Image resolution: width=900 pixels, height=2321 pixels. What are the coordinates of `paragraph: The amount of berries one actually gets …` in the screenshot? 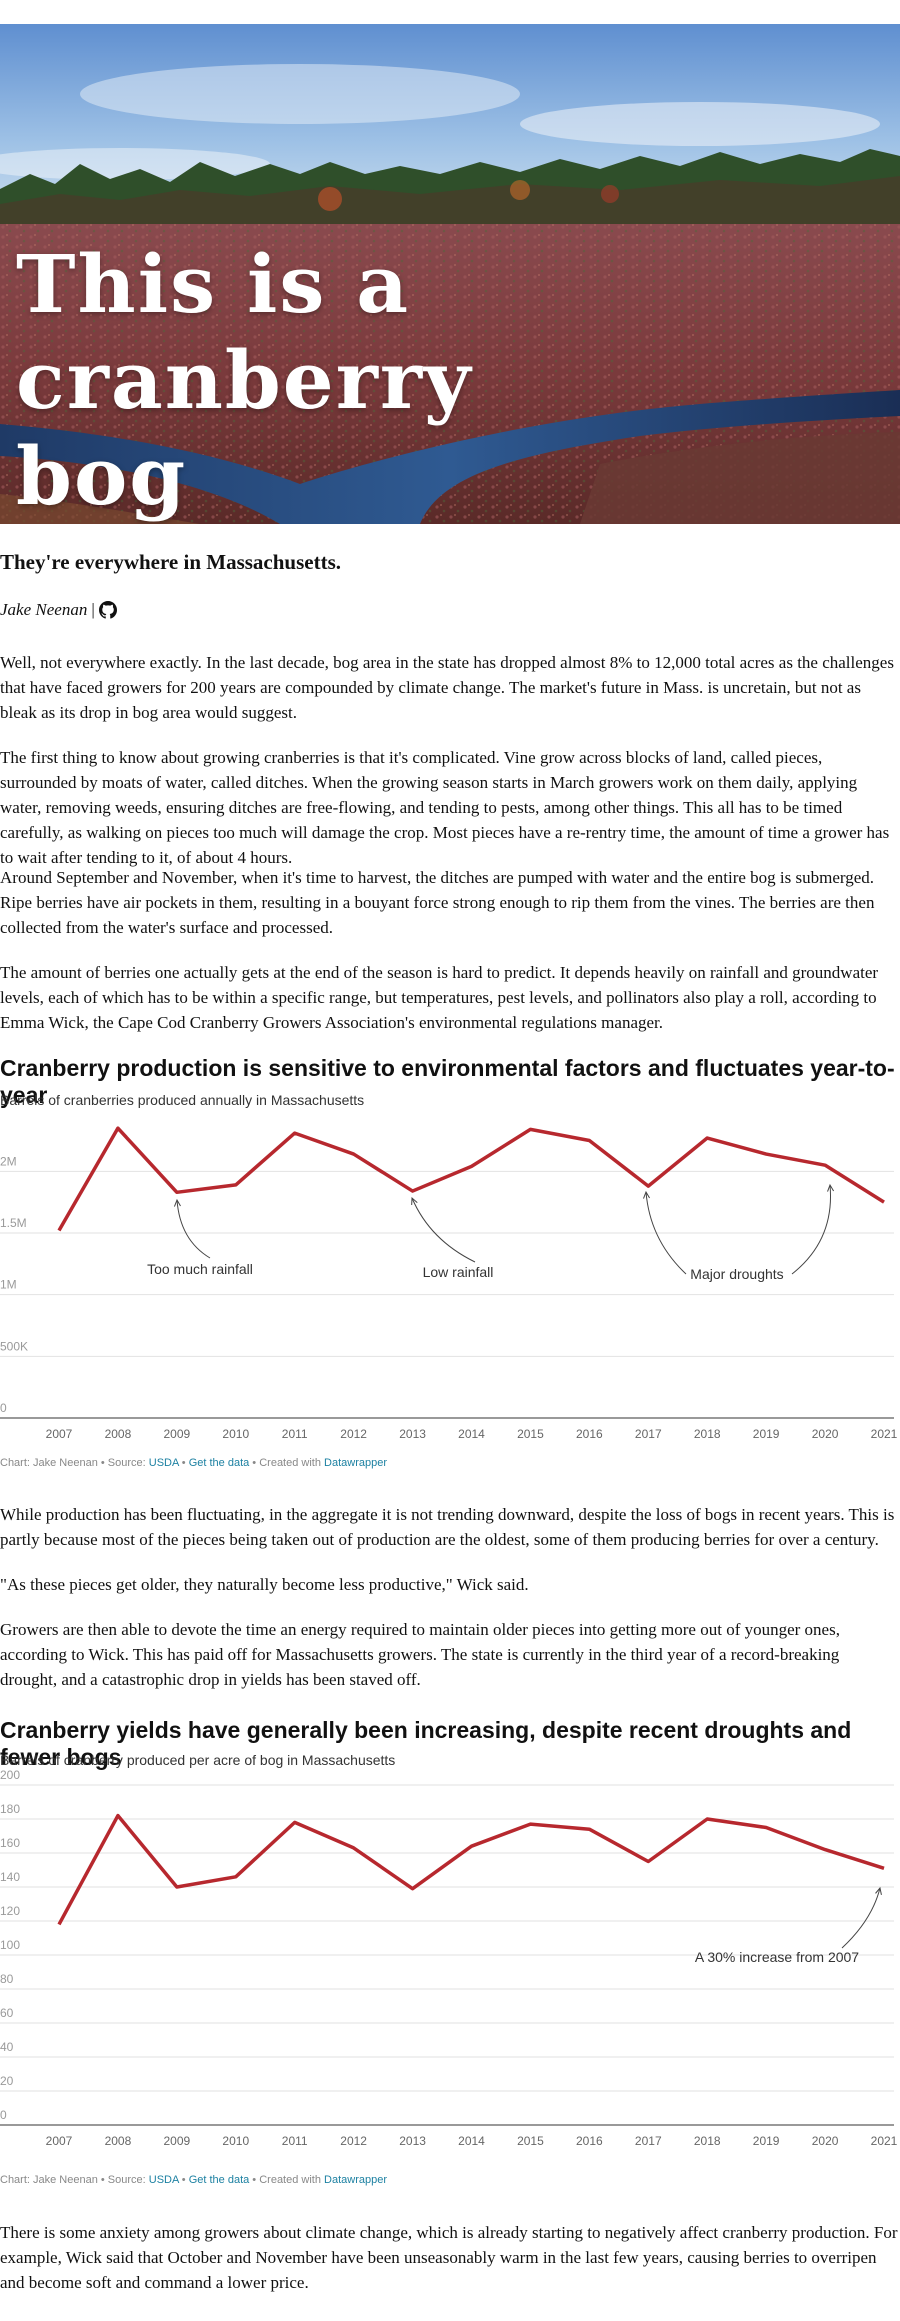 It's located at (439, 997).